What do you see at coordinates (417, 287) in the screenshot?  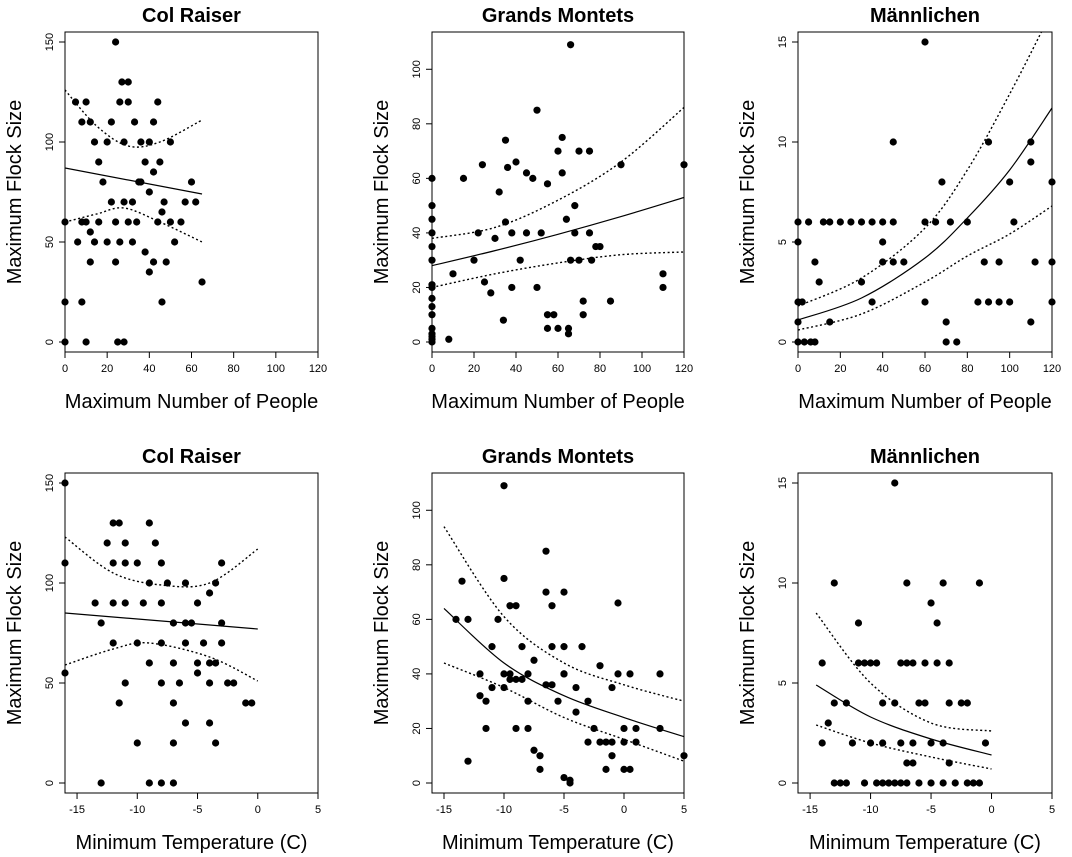 I see `y-tick-label: 20` at bounding box center [417, 287].